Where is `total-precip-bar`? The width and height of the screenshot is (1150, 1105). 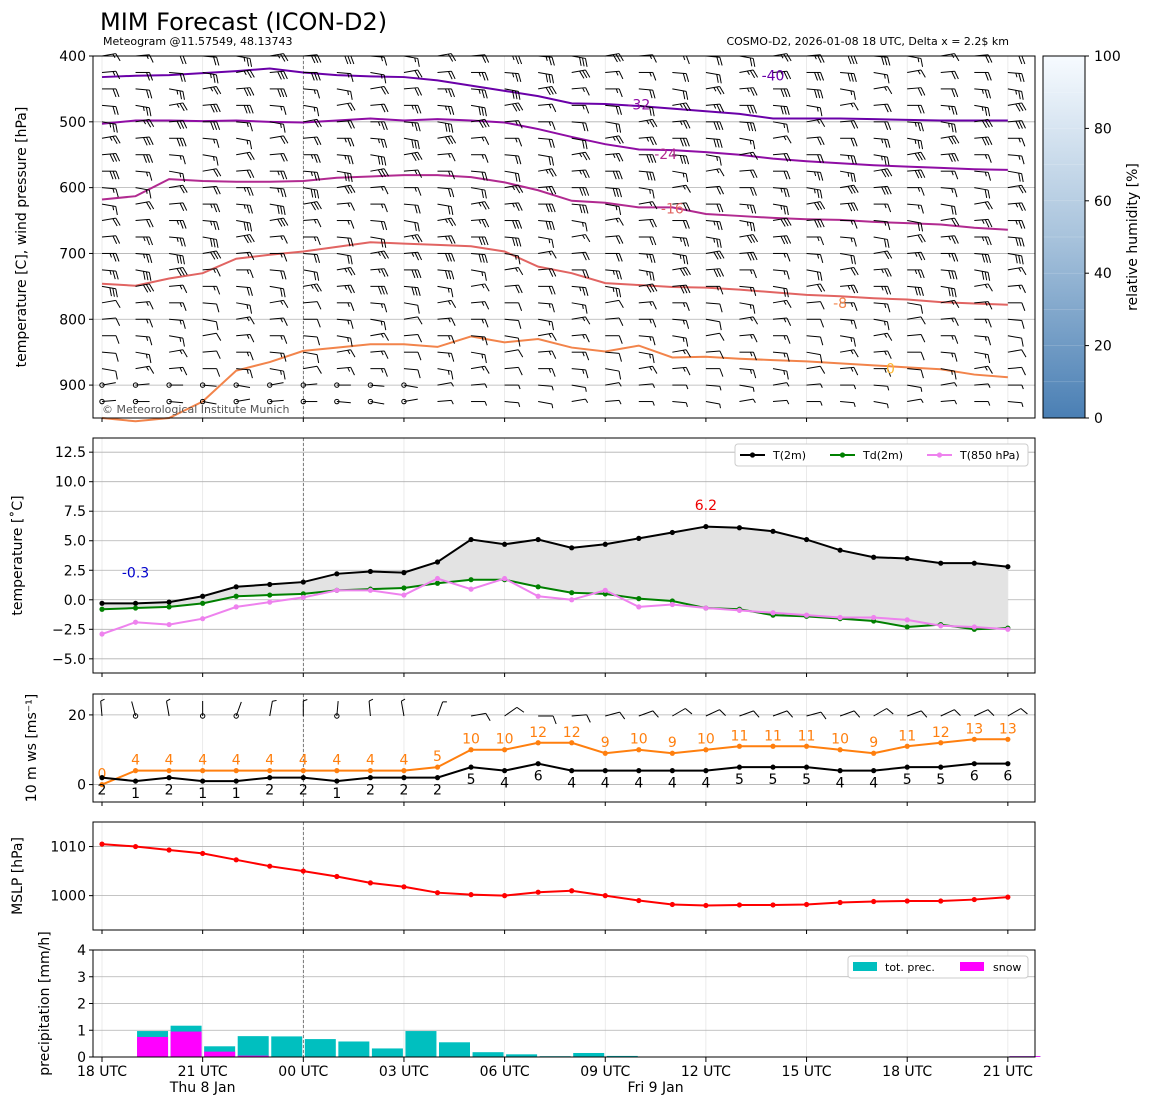 total-precip-bar is located at coordinates (421, 1044).